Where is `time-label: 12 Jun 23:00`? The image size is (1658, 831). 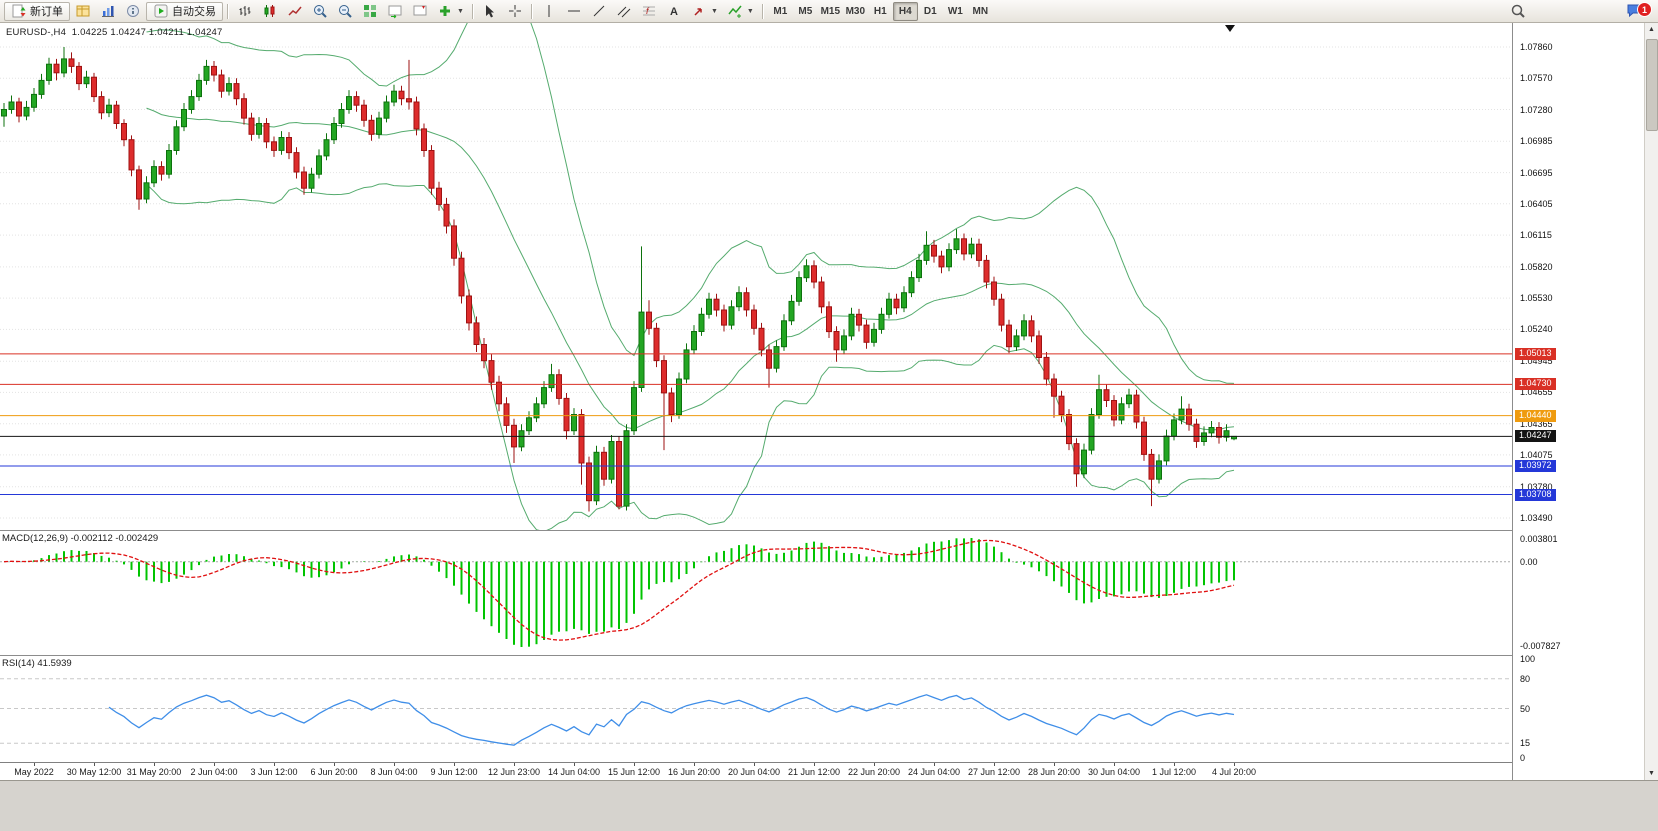 time-label: 12 Jun 23:00 is located at coordinates (514, 772).